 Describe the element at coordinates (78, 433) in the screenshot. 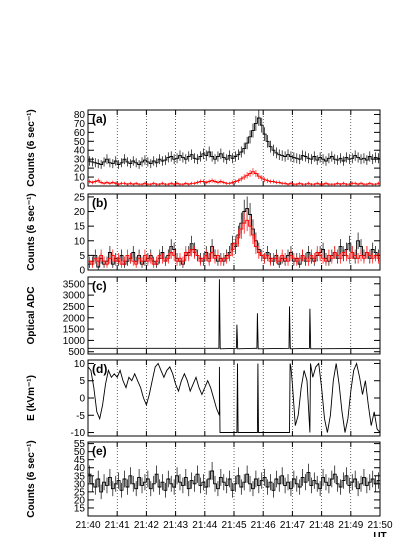

I see `y-tick-label: -10` at that location.